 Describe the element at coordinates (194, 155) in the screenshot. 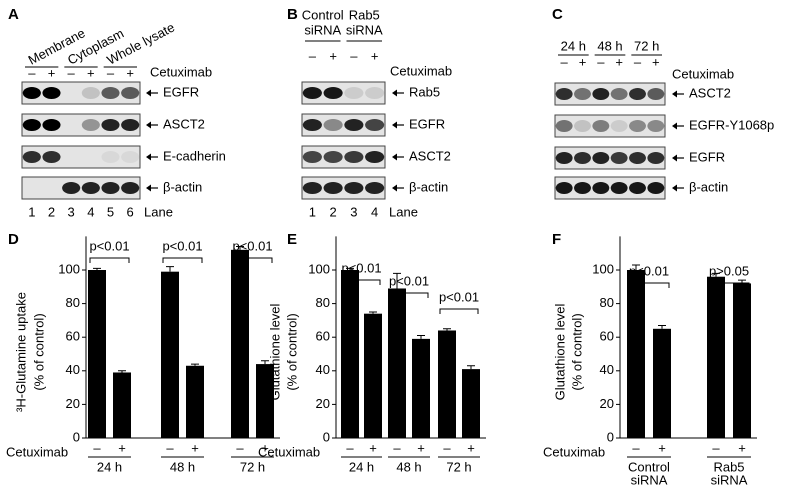

I see `row-label: E-cadherin` at that location.